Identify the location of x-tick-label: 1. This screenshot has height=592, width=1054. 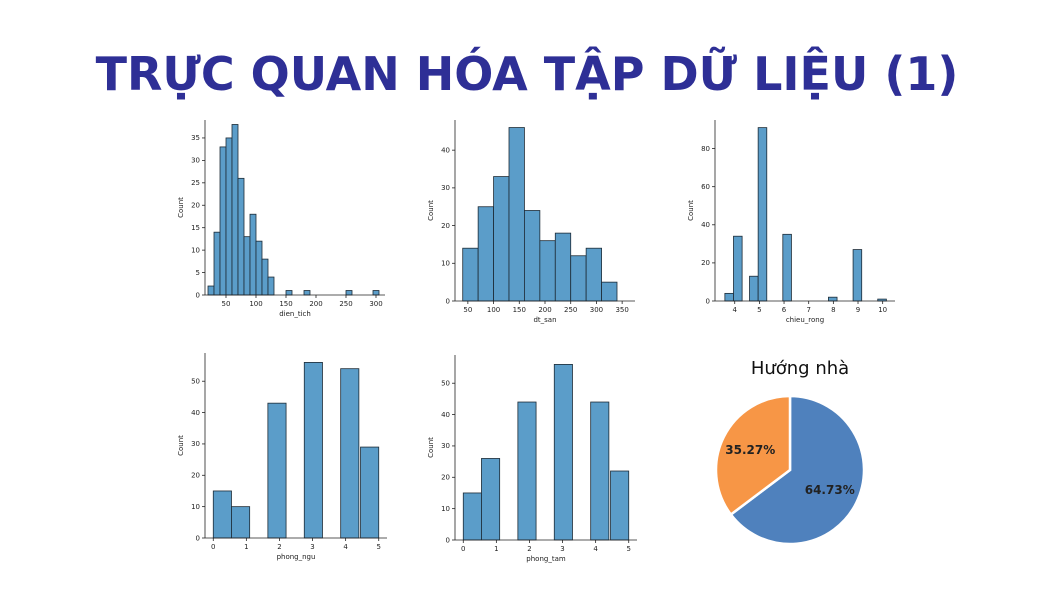
(246, 547).